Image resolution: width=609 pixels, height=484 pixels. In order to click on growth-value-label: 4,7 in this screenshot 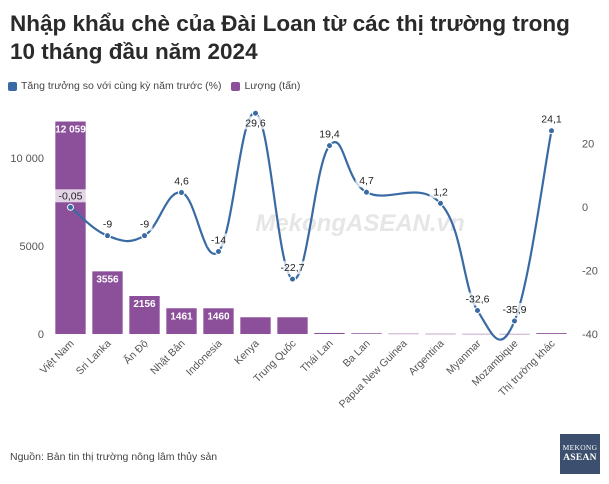, I will do `click(366, 181)`.